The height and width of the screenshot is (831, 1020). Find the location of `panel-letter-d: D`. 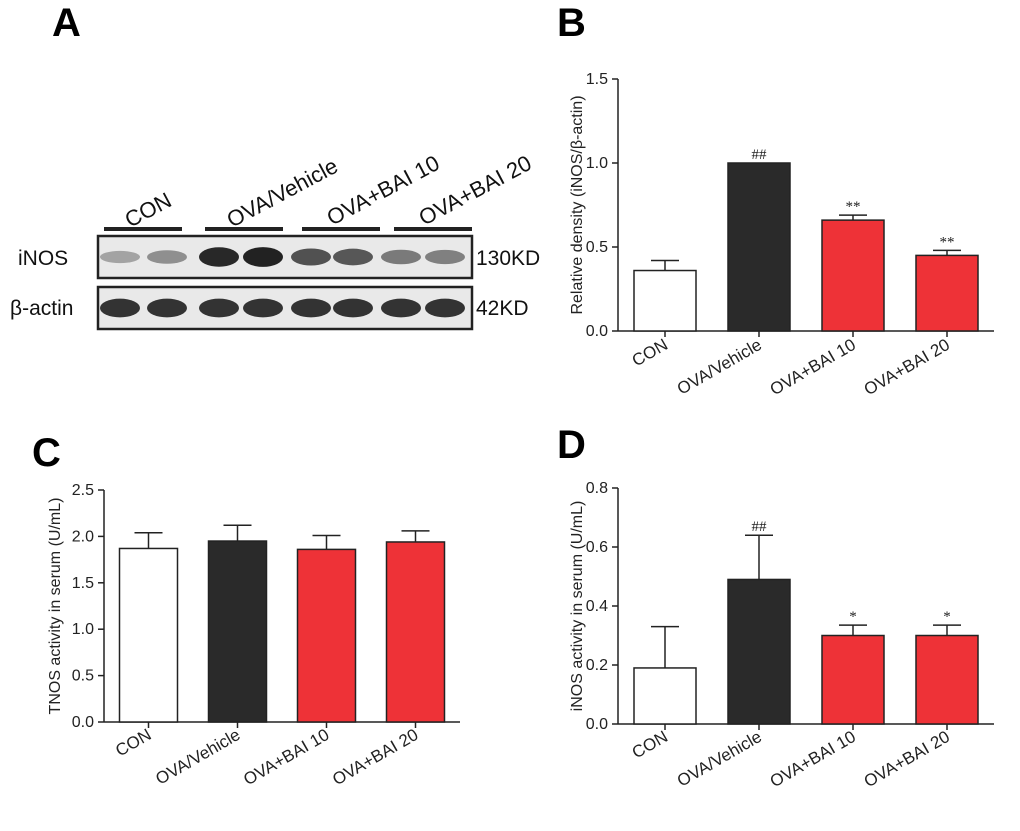

panel-letter-d: D is located at coordinates (571, 445).